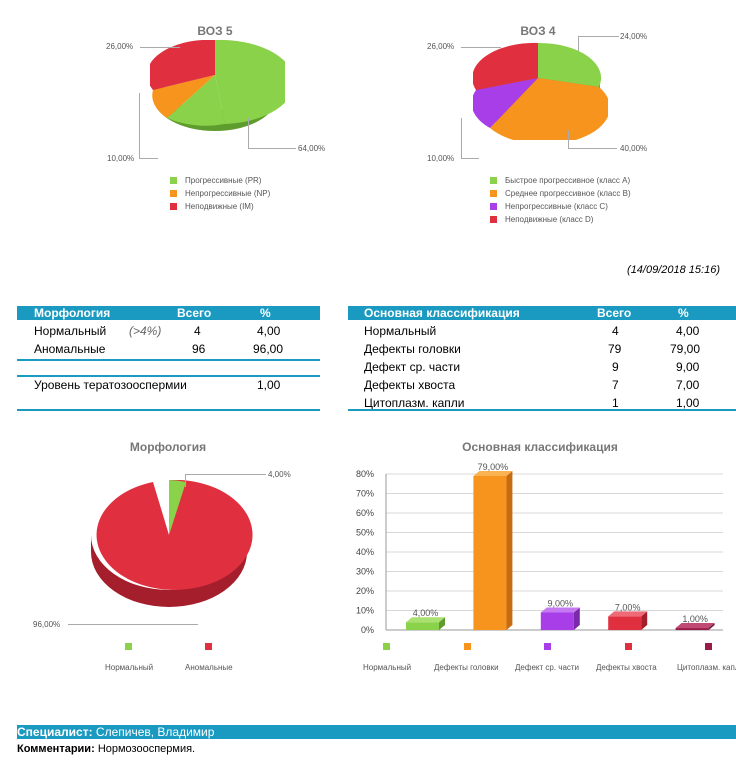 This screenshot has height=770, width=736. What do you see at coordinates (547, 667) in the screenshot?
I see `bar-legend-label: Дефект ср. части` at bounding box center [547, 667].